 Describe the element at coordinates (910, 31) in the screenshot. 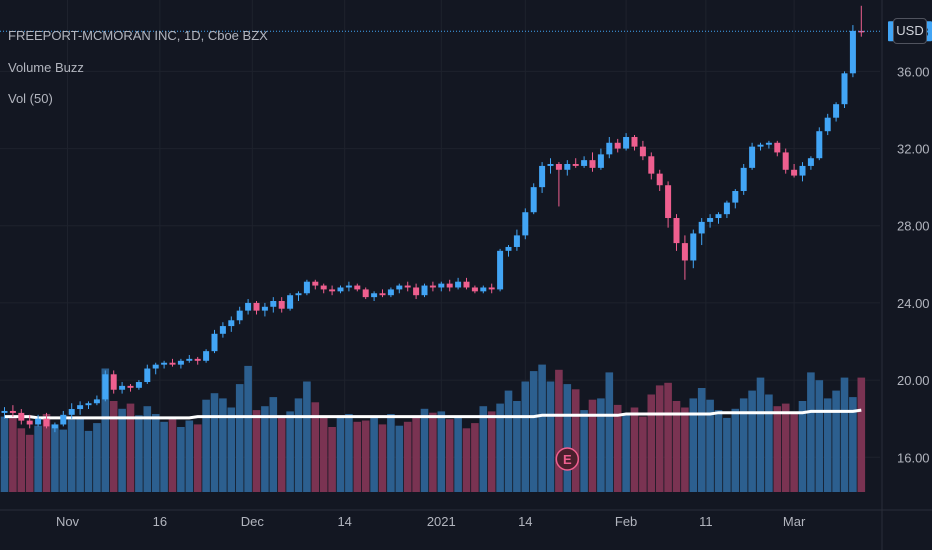

I see `currency-button: USD` at that location.